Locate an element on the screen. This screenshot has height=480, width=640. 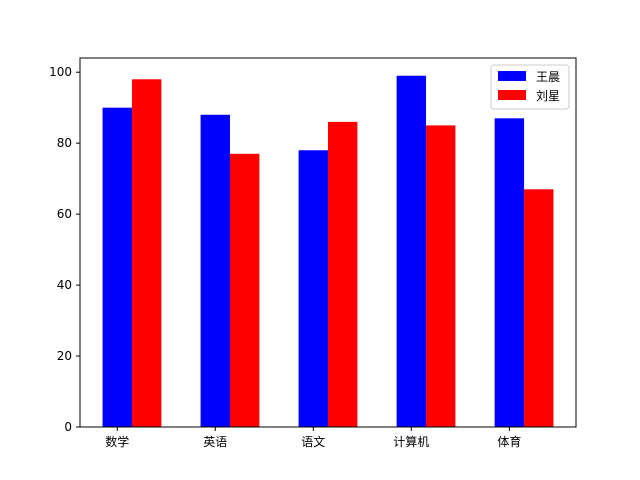
y-tick-label: 60 is located at coordinates (64, 214).